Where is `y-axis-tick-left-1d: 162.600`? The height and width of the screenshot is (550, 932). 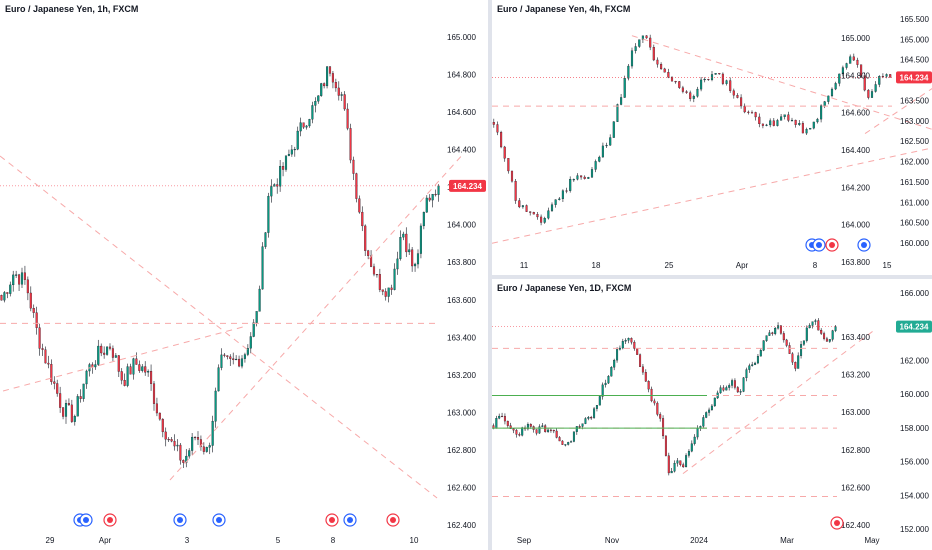 y-axis-tick-left-1d: 162.600 is located at coordinates (855, 487).